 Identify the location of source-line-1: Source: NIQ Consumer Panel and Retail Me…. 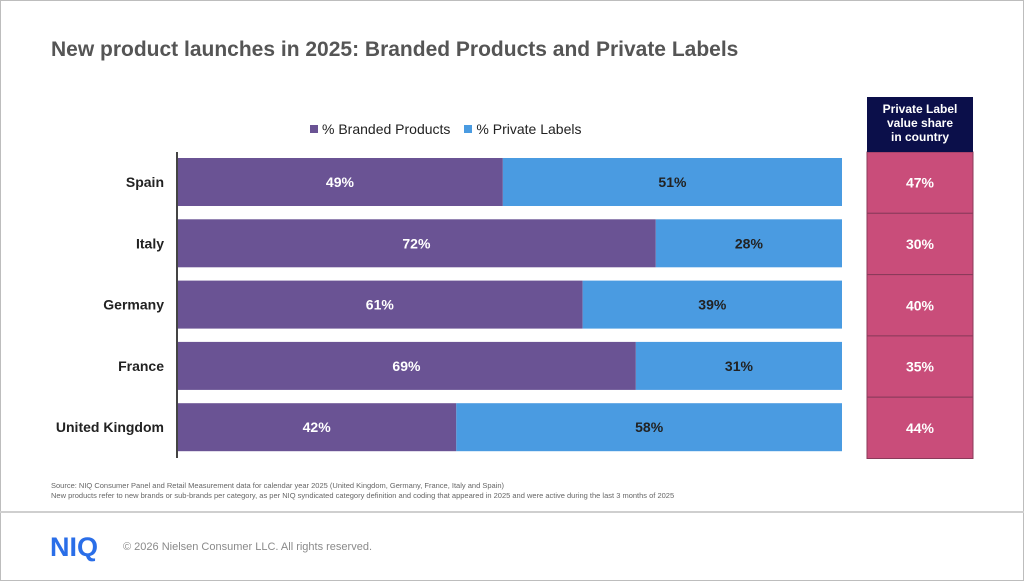
(278, 485).